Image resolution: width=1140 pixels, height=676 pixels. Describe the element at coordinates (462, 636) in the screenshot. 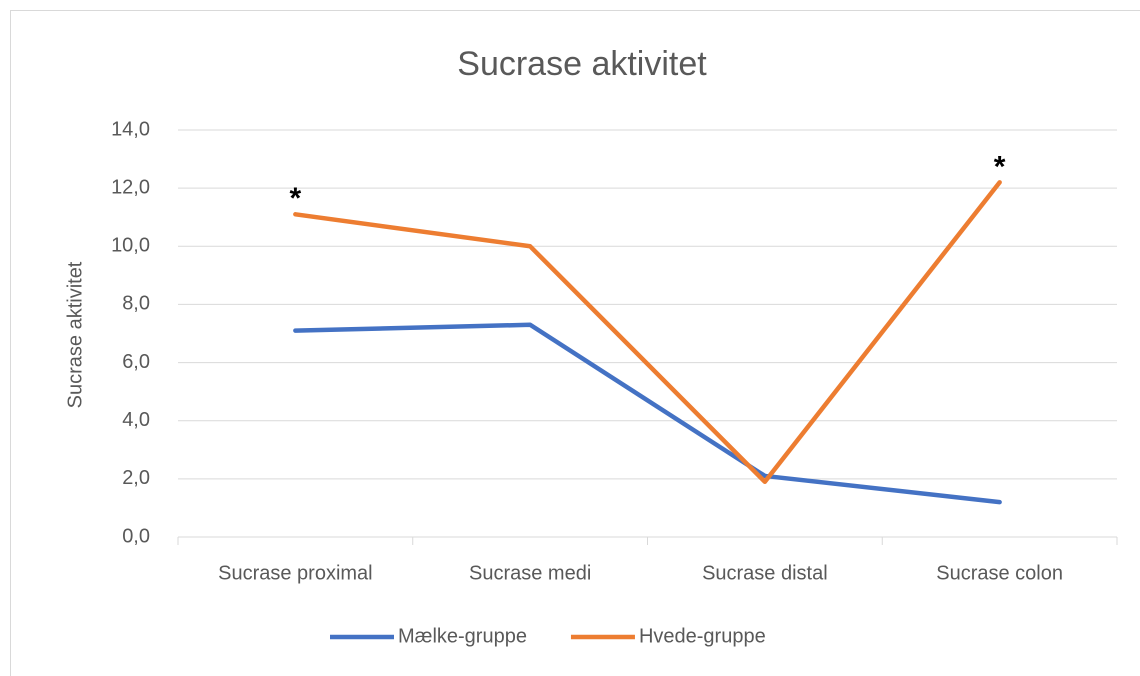

I see `legend-label: Mælke-gruppe` at that location.